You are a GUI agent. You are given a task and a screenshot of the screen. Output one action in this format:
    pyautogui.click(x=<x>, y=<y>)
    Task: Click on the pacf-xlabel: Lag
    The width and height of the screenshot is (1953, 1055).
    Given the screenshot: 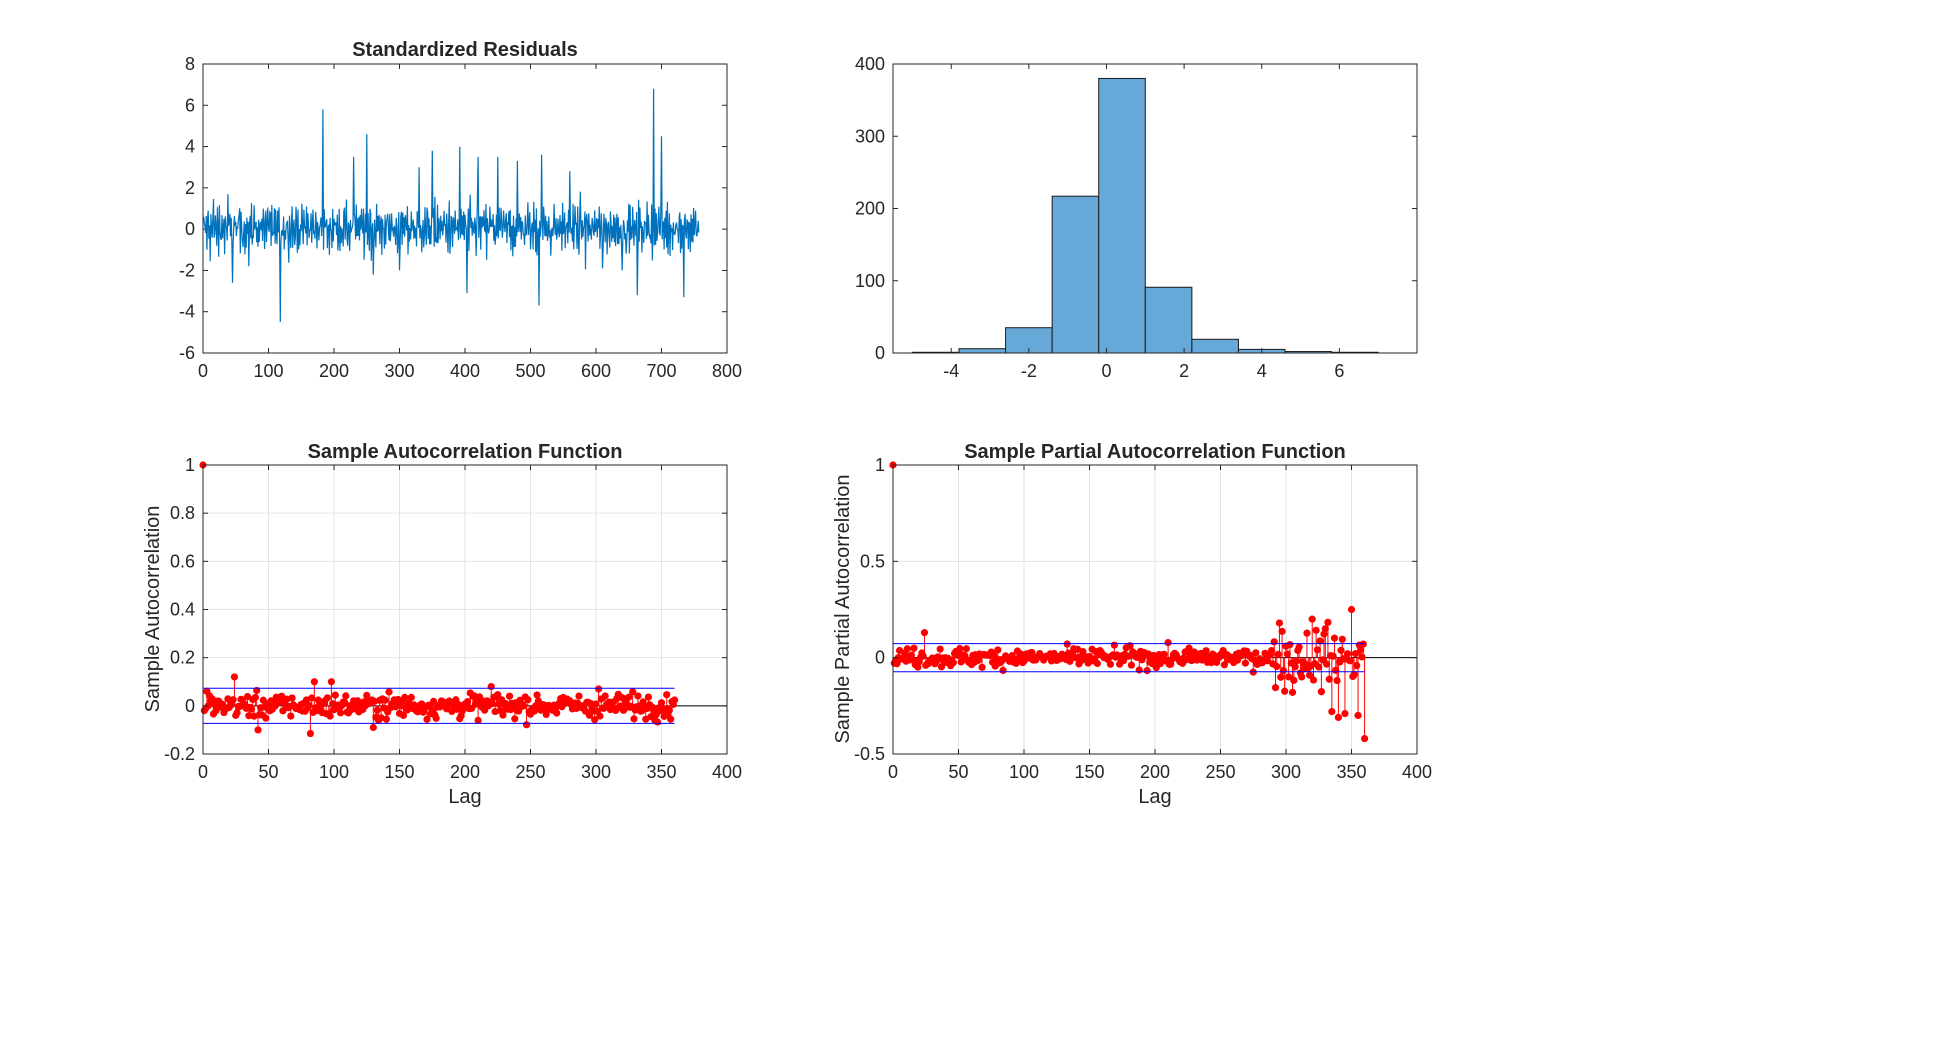 What is the action you would take?
    pyautogui.click(x=1154, y=797)
    